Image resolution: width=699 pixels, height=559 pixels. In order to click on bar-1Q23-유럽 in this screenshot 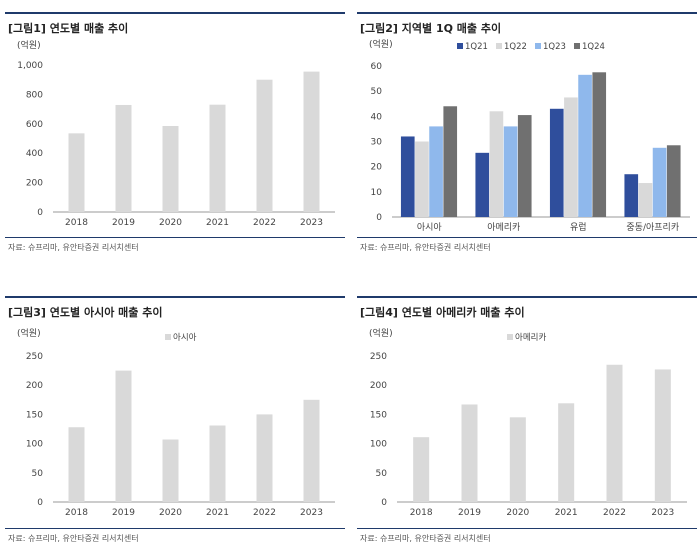, I will do `click(585, 145)`.